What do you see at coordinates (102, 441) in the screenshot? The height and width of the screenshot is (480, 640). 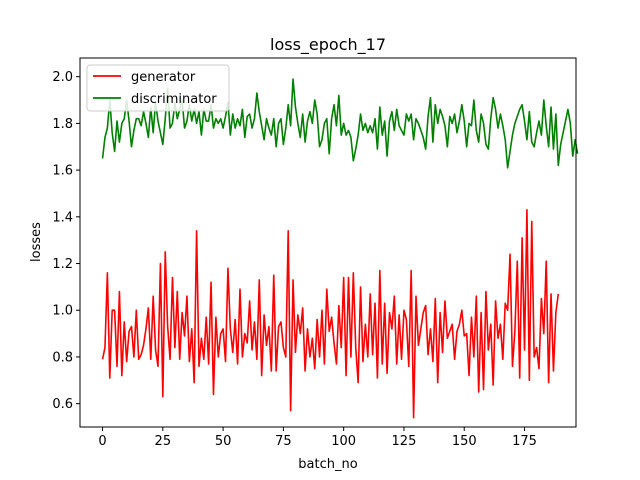 I see `x-tick-label: 0` at bounding box center [102, 441].